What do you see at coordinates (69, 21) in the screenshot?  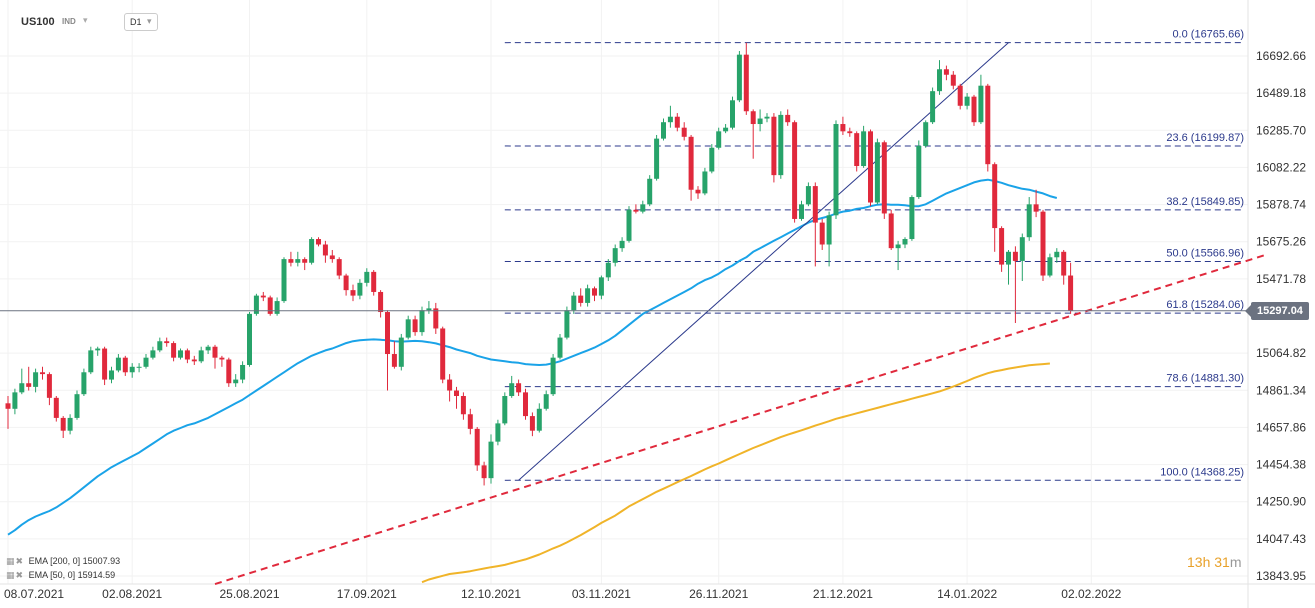 I see `exchange-label: IND` at bounding box center [69, 21].